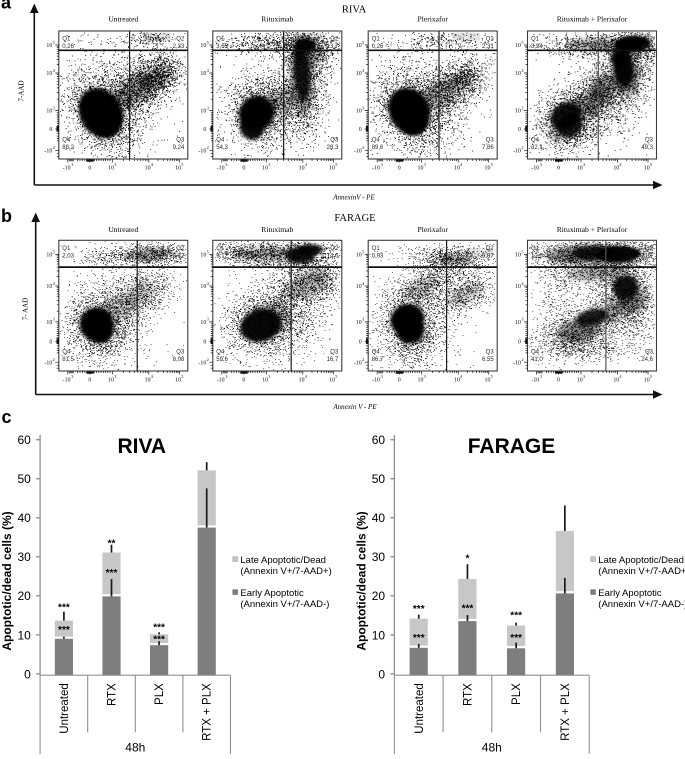 The height and width of the screenshot is (759, 685). Describe the element at coordinates (647, 148) in the screenshot. I see `svg-text: 49,3` at that location.